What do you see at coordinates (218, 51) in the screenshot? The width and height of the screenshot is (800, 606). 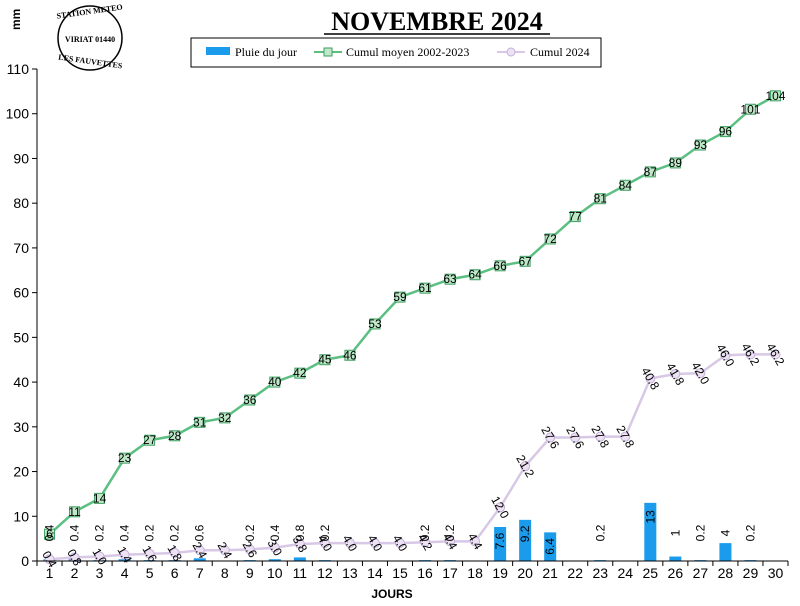 I see `legend-swatch-rain` at bounding box center [218, 51].